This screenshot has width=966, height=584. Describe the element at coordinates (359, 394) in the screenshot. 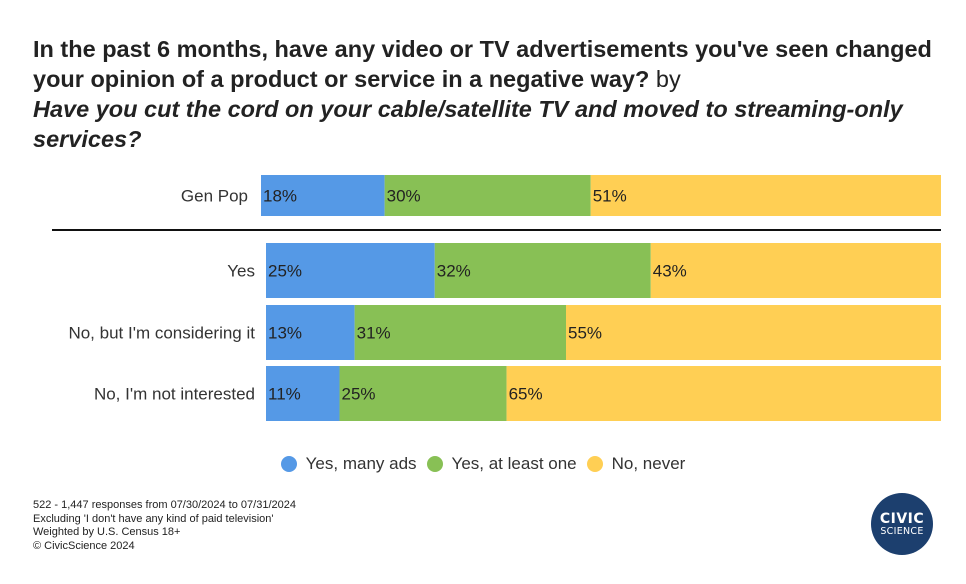

I see `data-label-no-i-m-not-interested-yes-at-least-one: 25%` at that location.